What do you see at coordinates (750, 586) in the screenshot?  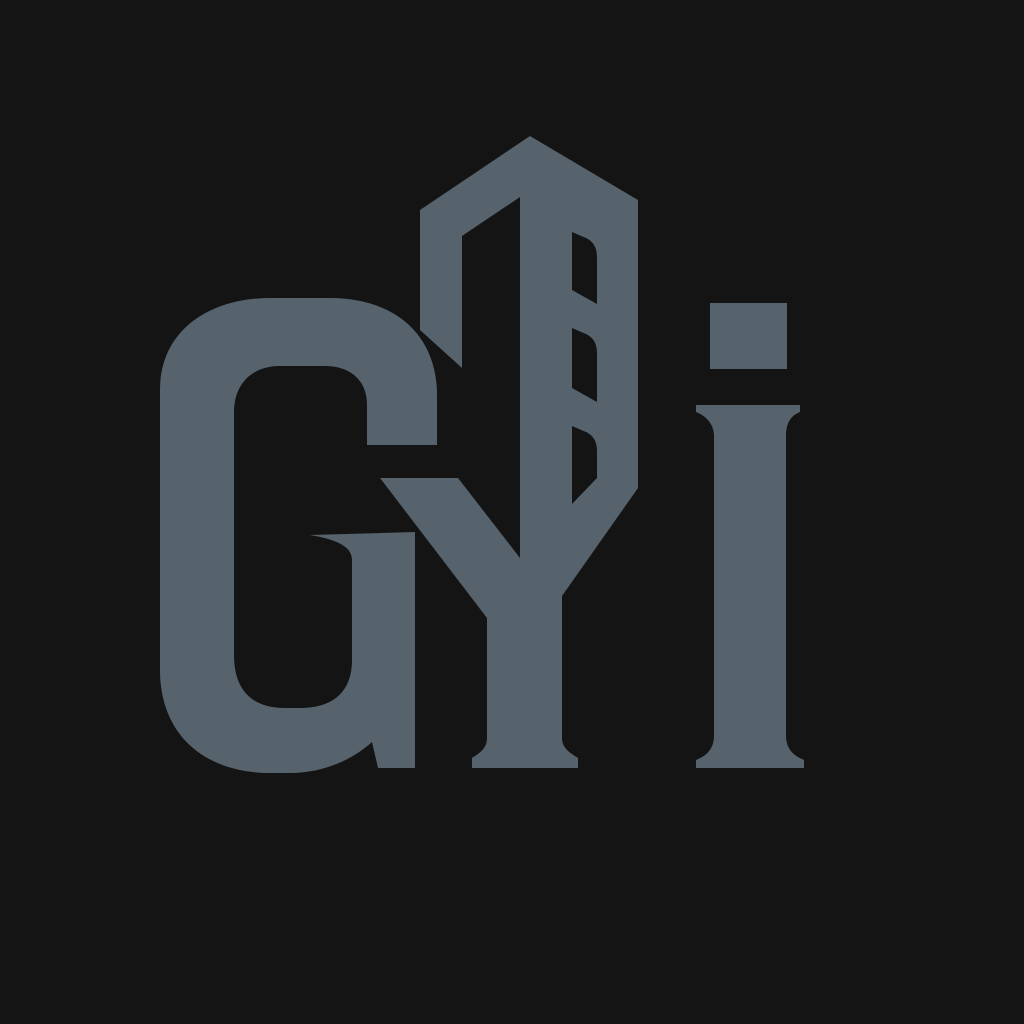 I see `letter-i-stem` at bounding box center [750, 586].